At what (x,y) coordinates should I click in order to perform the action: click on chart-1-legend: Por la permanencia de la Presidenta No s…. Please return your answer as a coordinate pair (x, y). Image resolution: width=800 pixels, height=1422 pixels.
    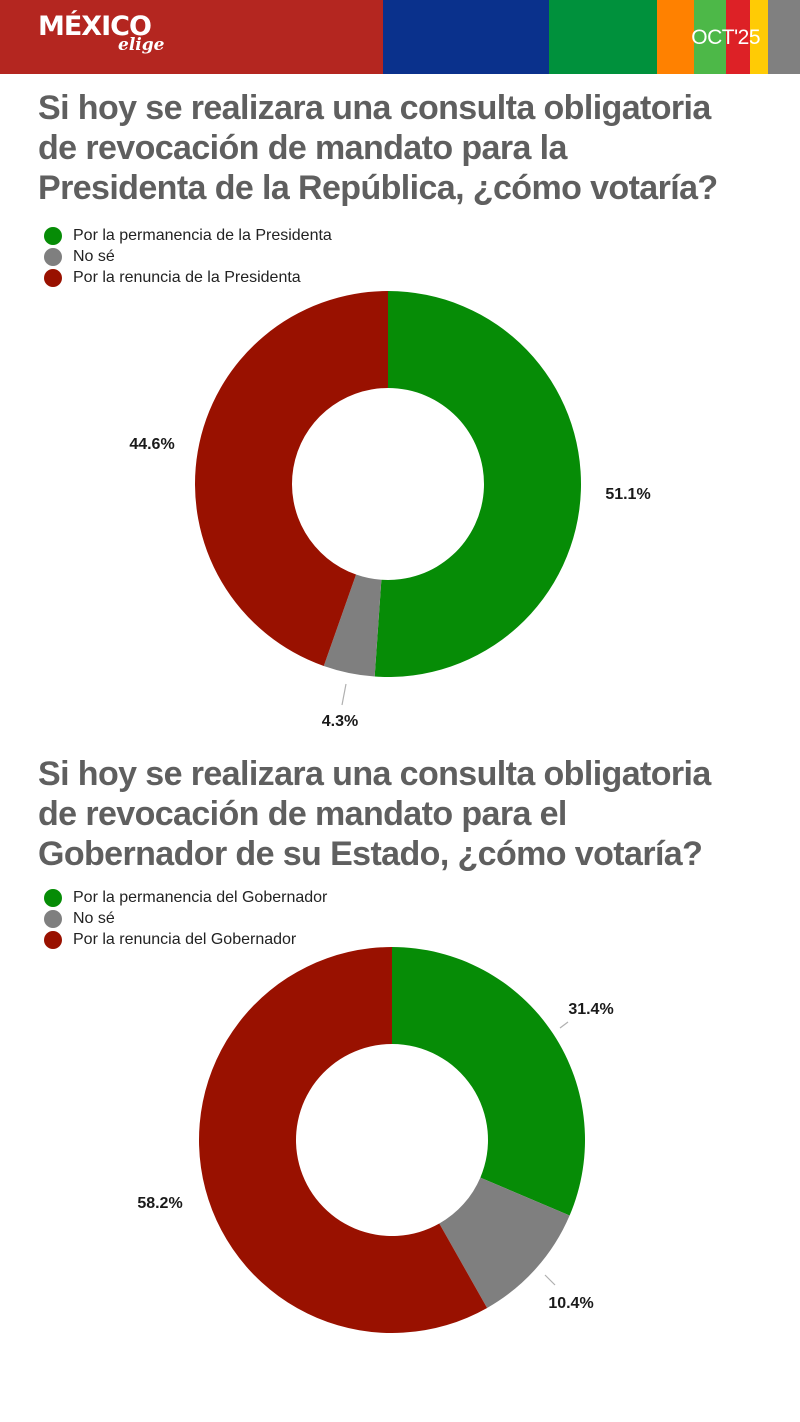
    Looking at the image, I should click on (188, 256).